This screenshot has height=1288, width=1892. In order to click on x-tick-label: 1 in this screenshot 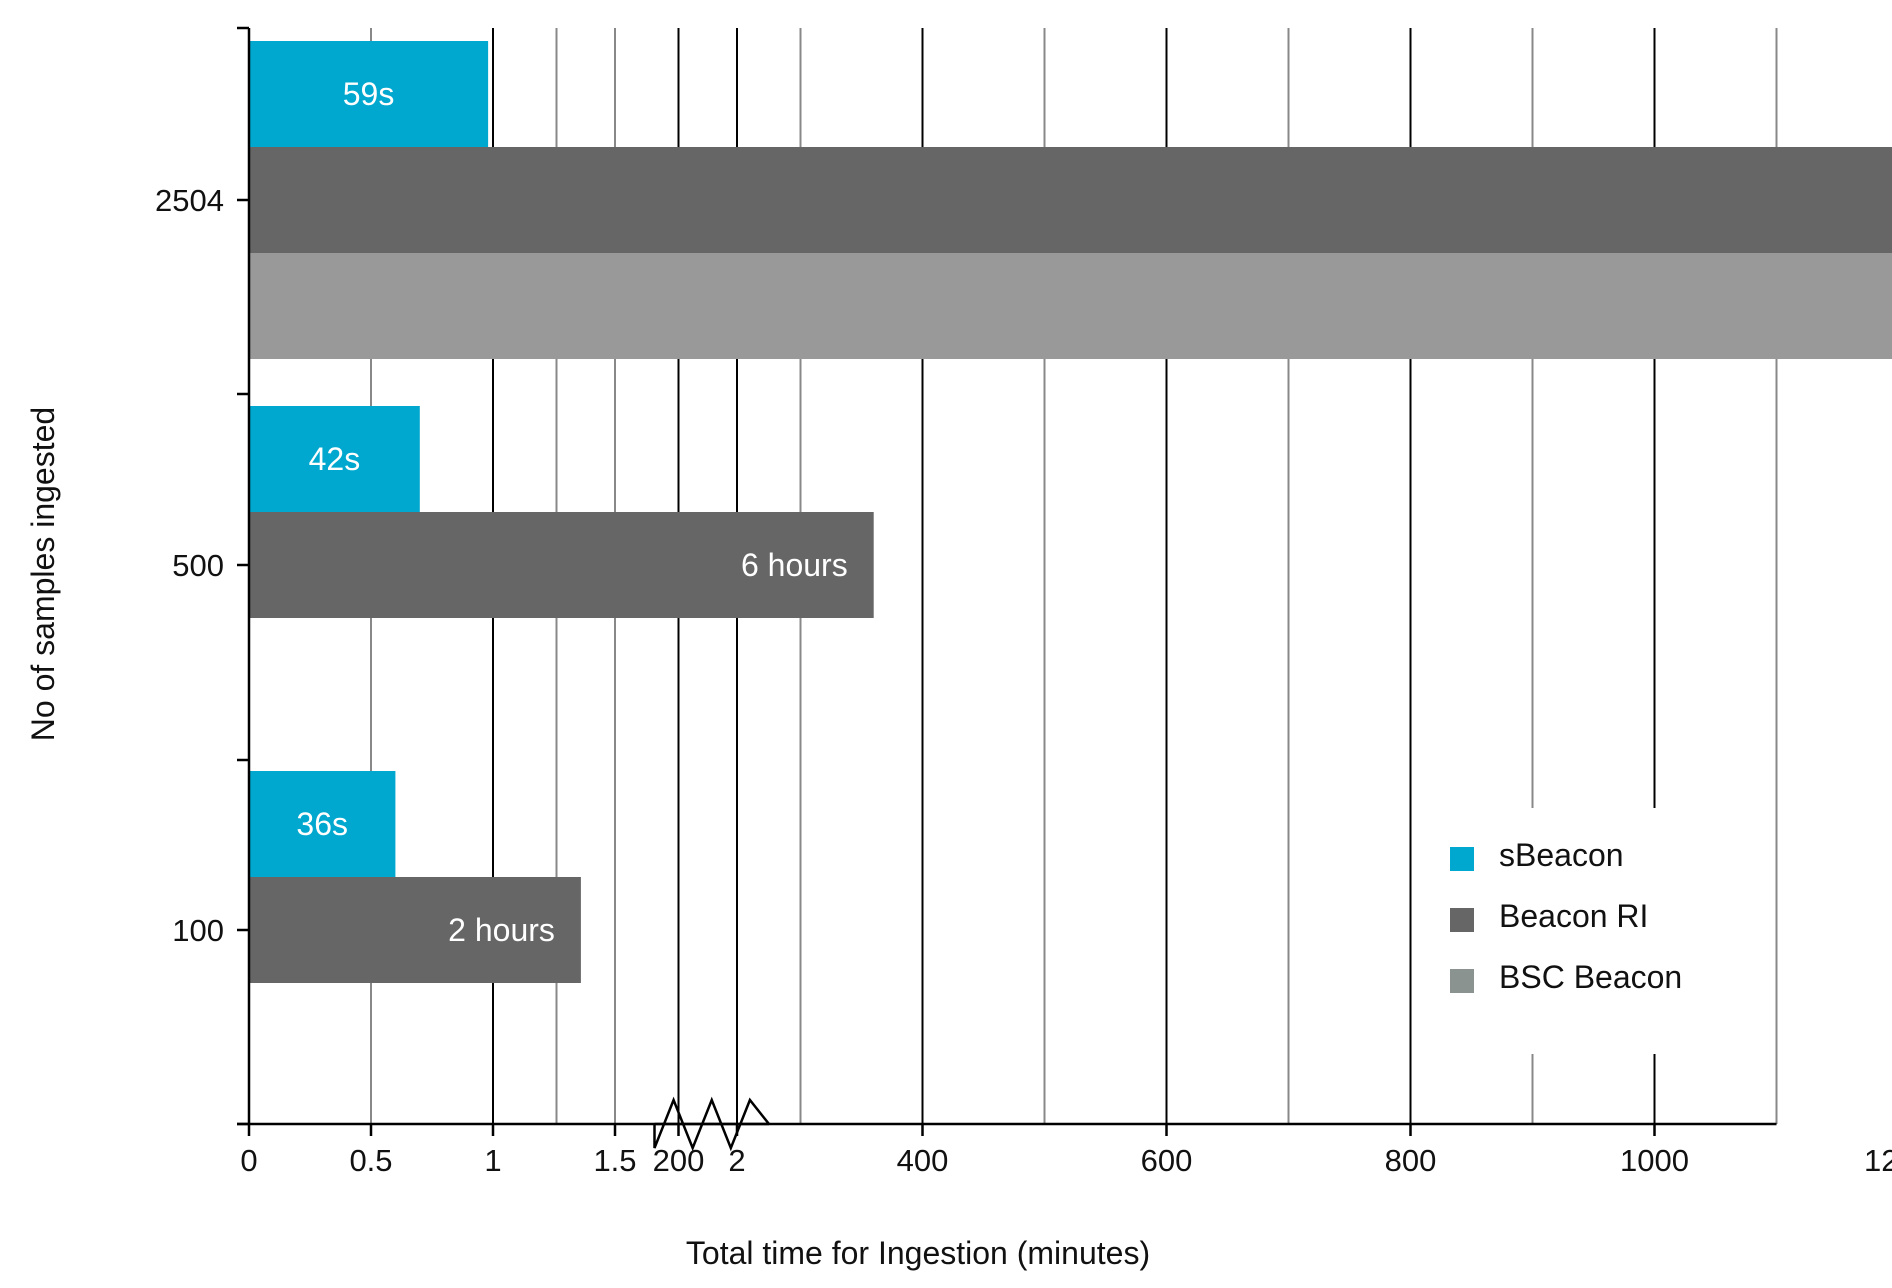, I will do `click(492, 1160)`.